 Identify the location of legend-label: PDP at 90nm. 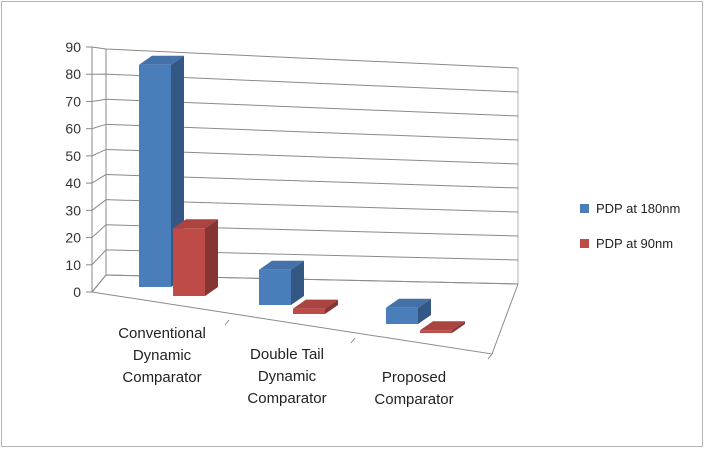
(634, 243).